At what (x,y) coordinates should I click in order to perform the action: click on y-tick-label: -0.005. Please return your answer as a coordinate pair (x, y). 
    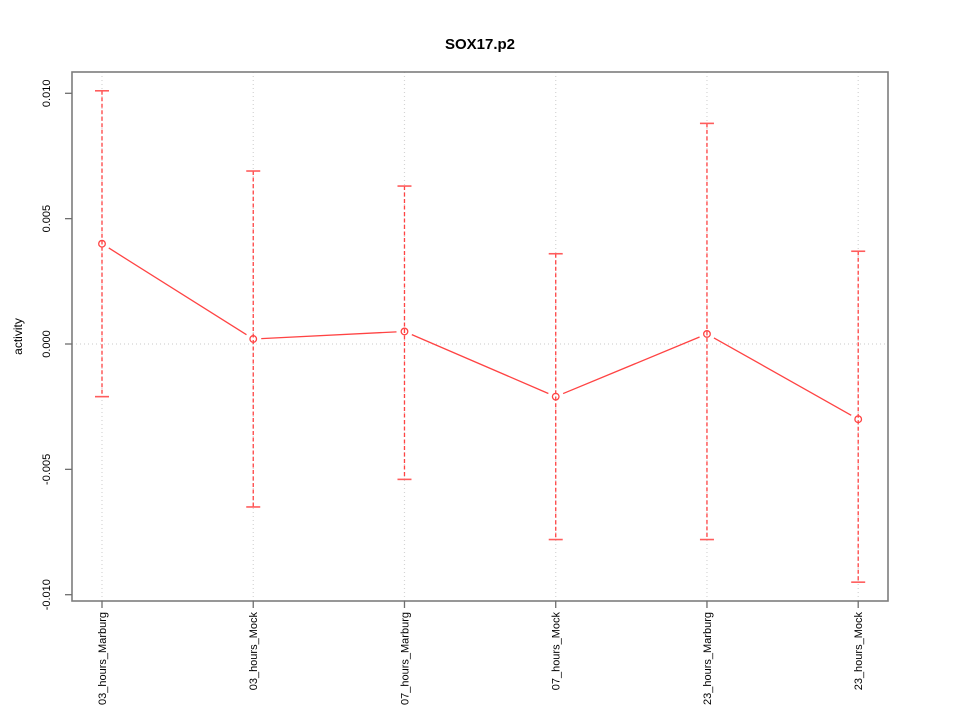
    Looking at the image, I should click on (47, 469).